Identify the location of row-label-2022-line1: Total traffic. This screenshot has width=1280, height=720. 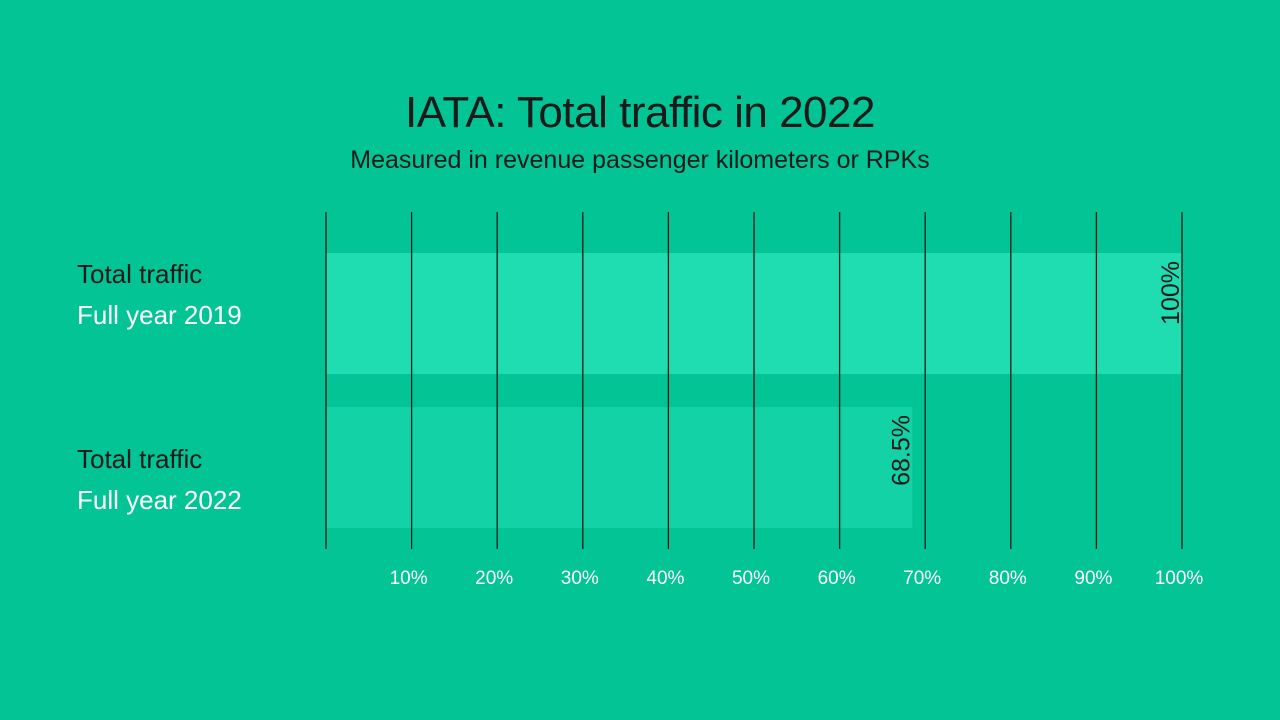
(140, 459).